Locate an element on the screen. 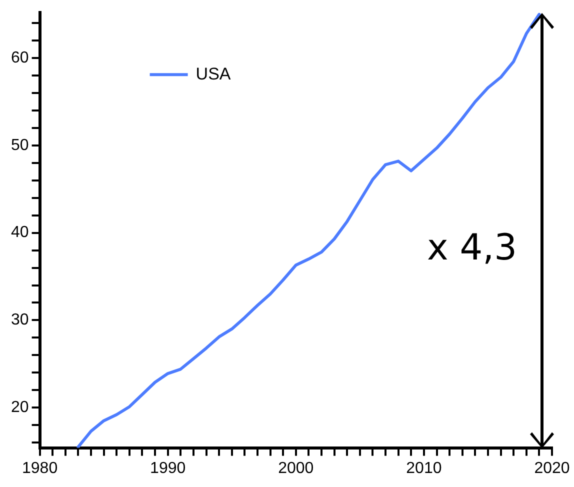  y-tick-label: 20 is located at coordinates (20, 407).